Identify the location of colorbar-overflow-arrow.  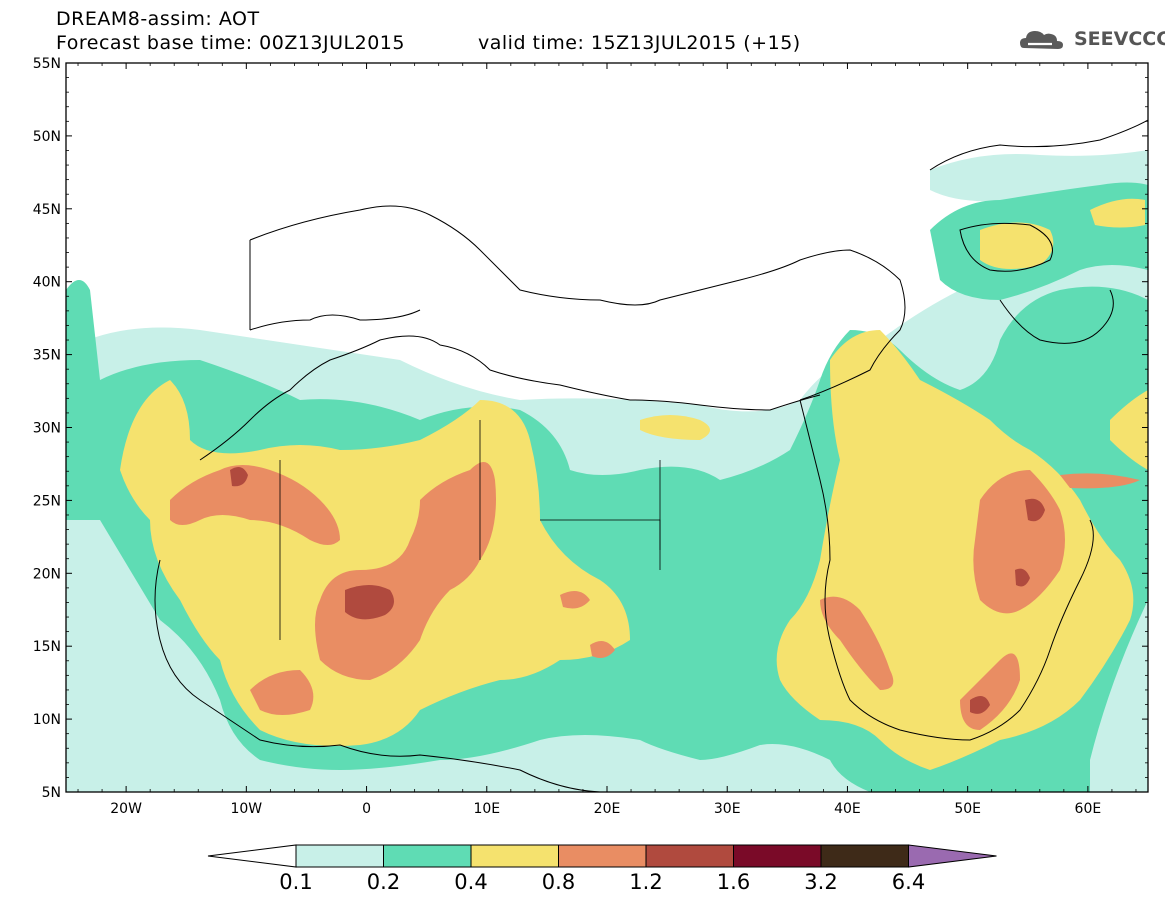
(952, 856).